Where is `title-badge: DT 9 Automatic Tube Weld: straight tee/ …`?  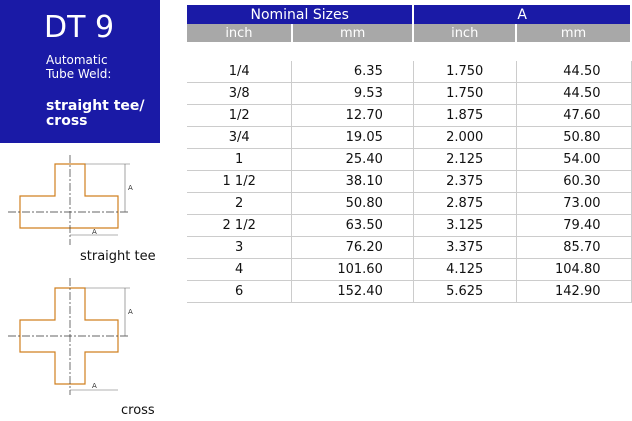
title-badge: DT 9 Automatic Tube Weld: straight tee/ … is located at coordinates (80, 71).